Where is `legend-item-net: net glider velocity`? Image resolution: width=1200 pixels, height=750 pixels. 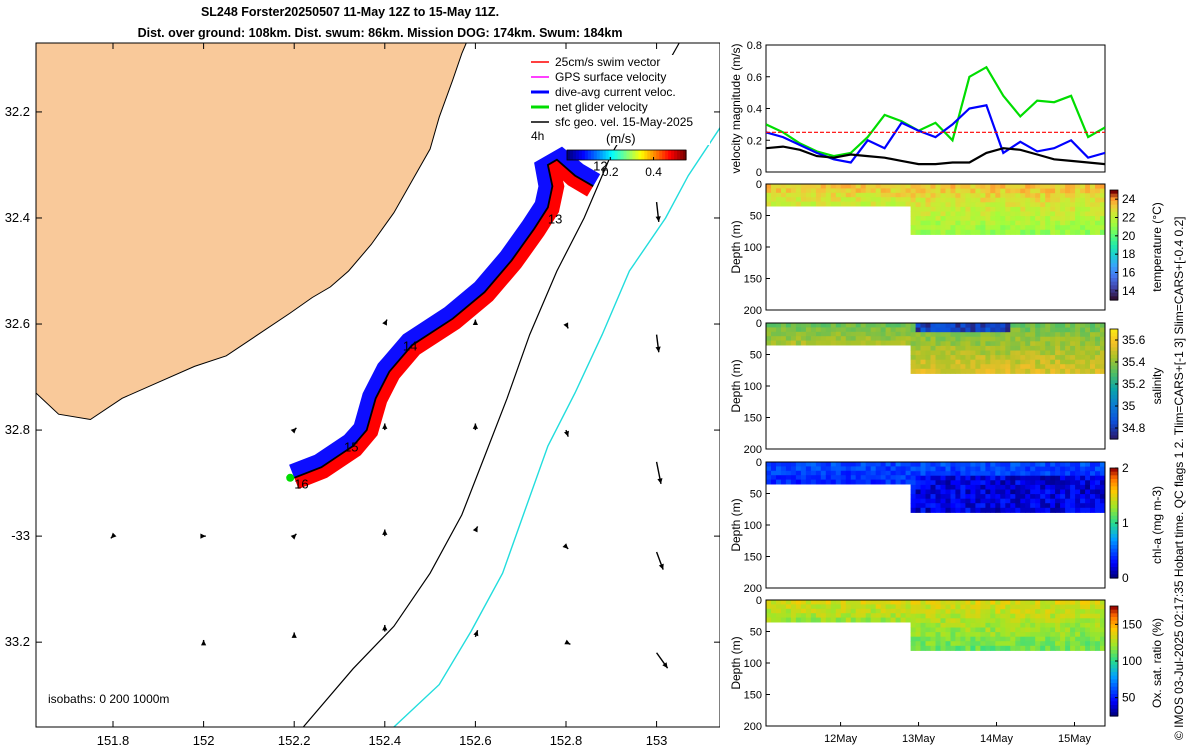 legend-item-net: net glider velocity is located at coordinates (589, 107).